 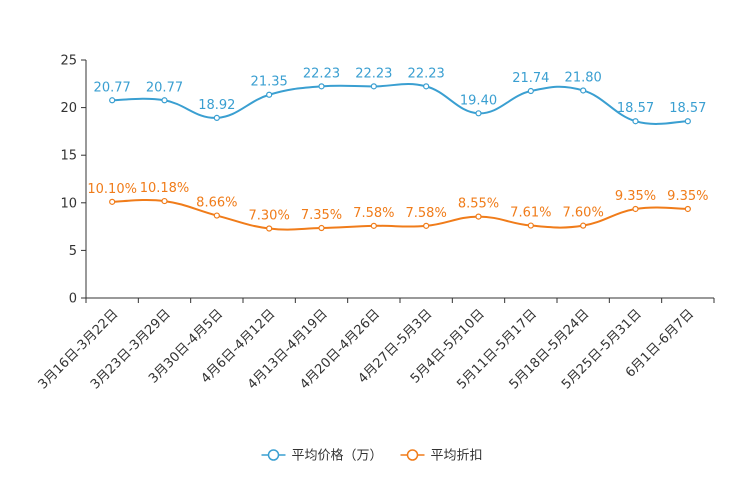 What do you see at coordinates (112, 189) in the screenshot?
I see `data-label: 10.10%` at bounding box center [112, 189].